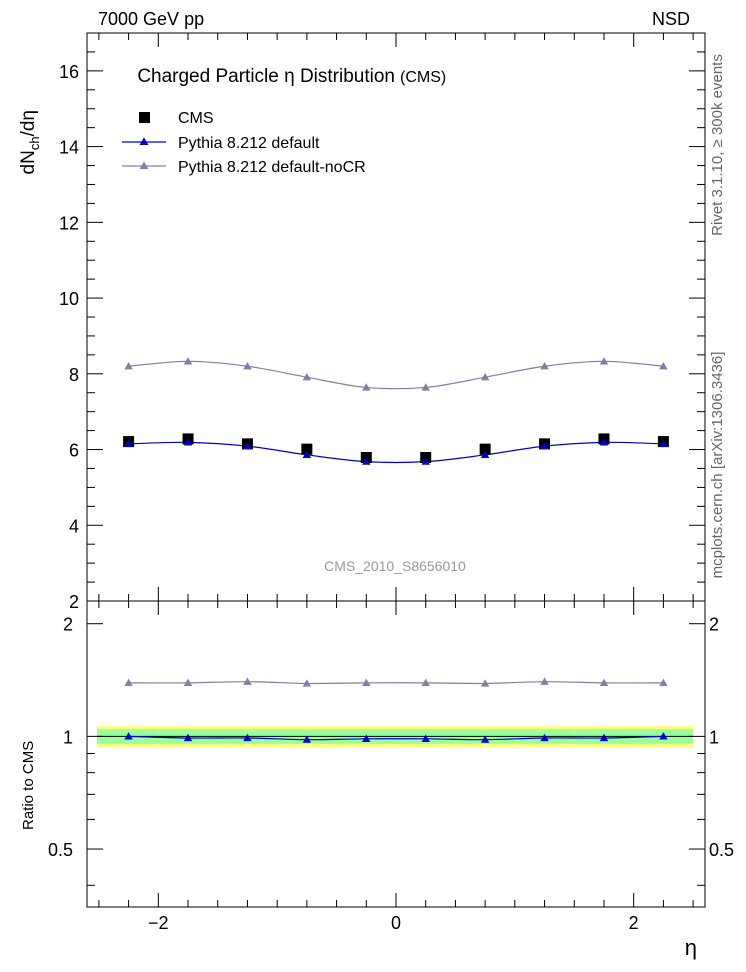 The image size is (746, 972). I want to click on legend-cms-marker, so click(144, 117).